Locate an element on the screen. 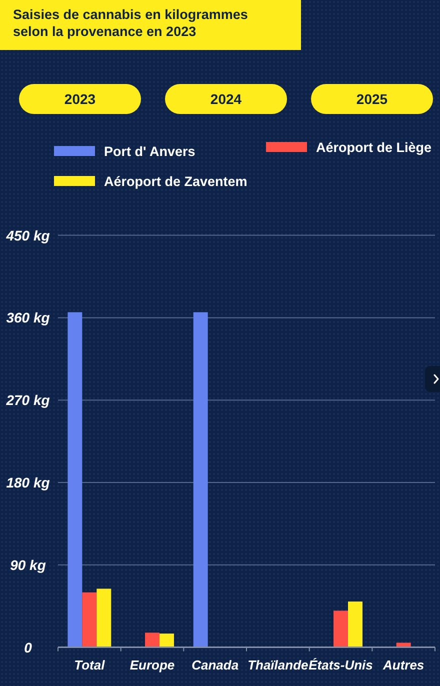 The image size is (440, 686). legend-label: Aéroport de Zaventem is located at coordinates (176, 181).